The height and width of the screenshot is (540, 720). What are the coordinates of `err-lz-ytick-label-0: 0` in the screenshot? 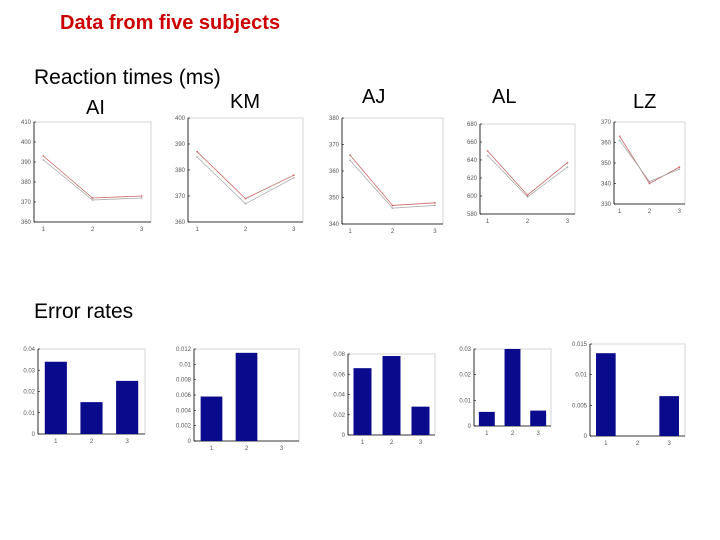 It's located at (586, 437).